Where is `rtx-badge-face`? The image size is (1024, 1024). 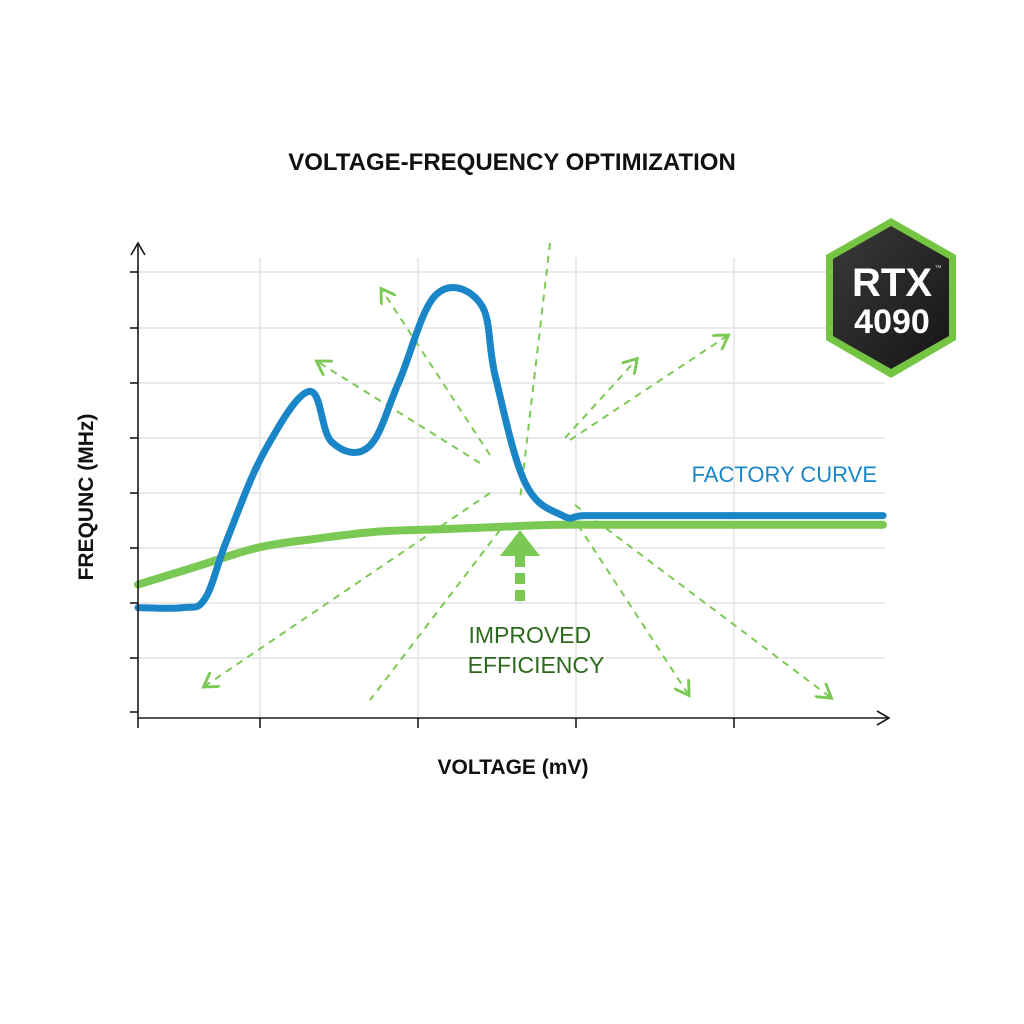
rtx-badge-face is located at coordinates (891, 297).